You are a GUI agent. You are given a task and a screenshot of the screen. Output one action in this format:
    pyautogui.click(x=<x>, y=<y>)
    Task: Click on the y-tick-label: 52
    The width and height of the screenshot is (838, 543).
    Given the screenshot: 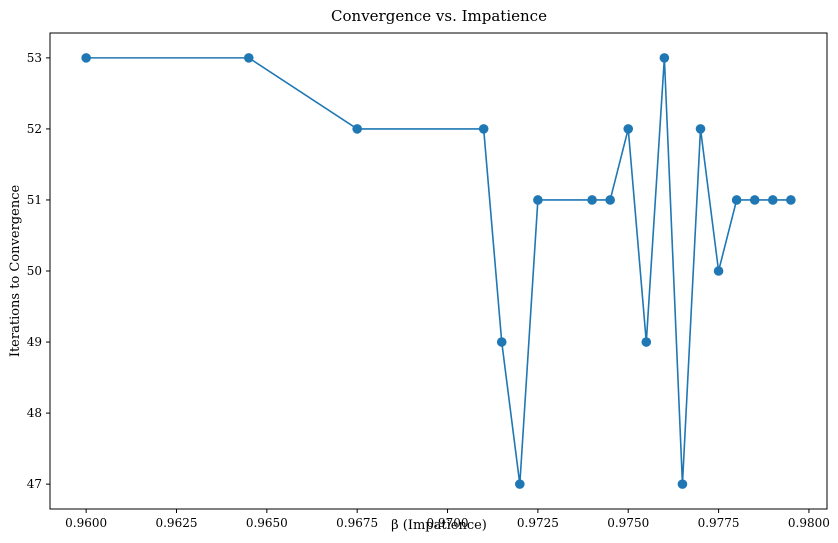 What is the action you would take?
    pyautogui.click(x=34, y=129)
    